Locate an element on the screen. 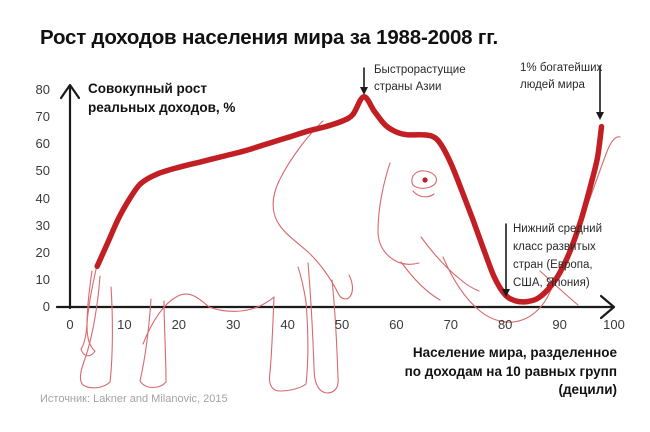 This screenshot has height=432, width=650. annotation-arrowhead-middle-class-icon is located at coordinates (506, 293).